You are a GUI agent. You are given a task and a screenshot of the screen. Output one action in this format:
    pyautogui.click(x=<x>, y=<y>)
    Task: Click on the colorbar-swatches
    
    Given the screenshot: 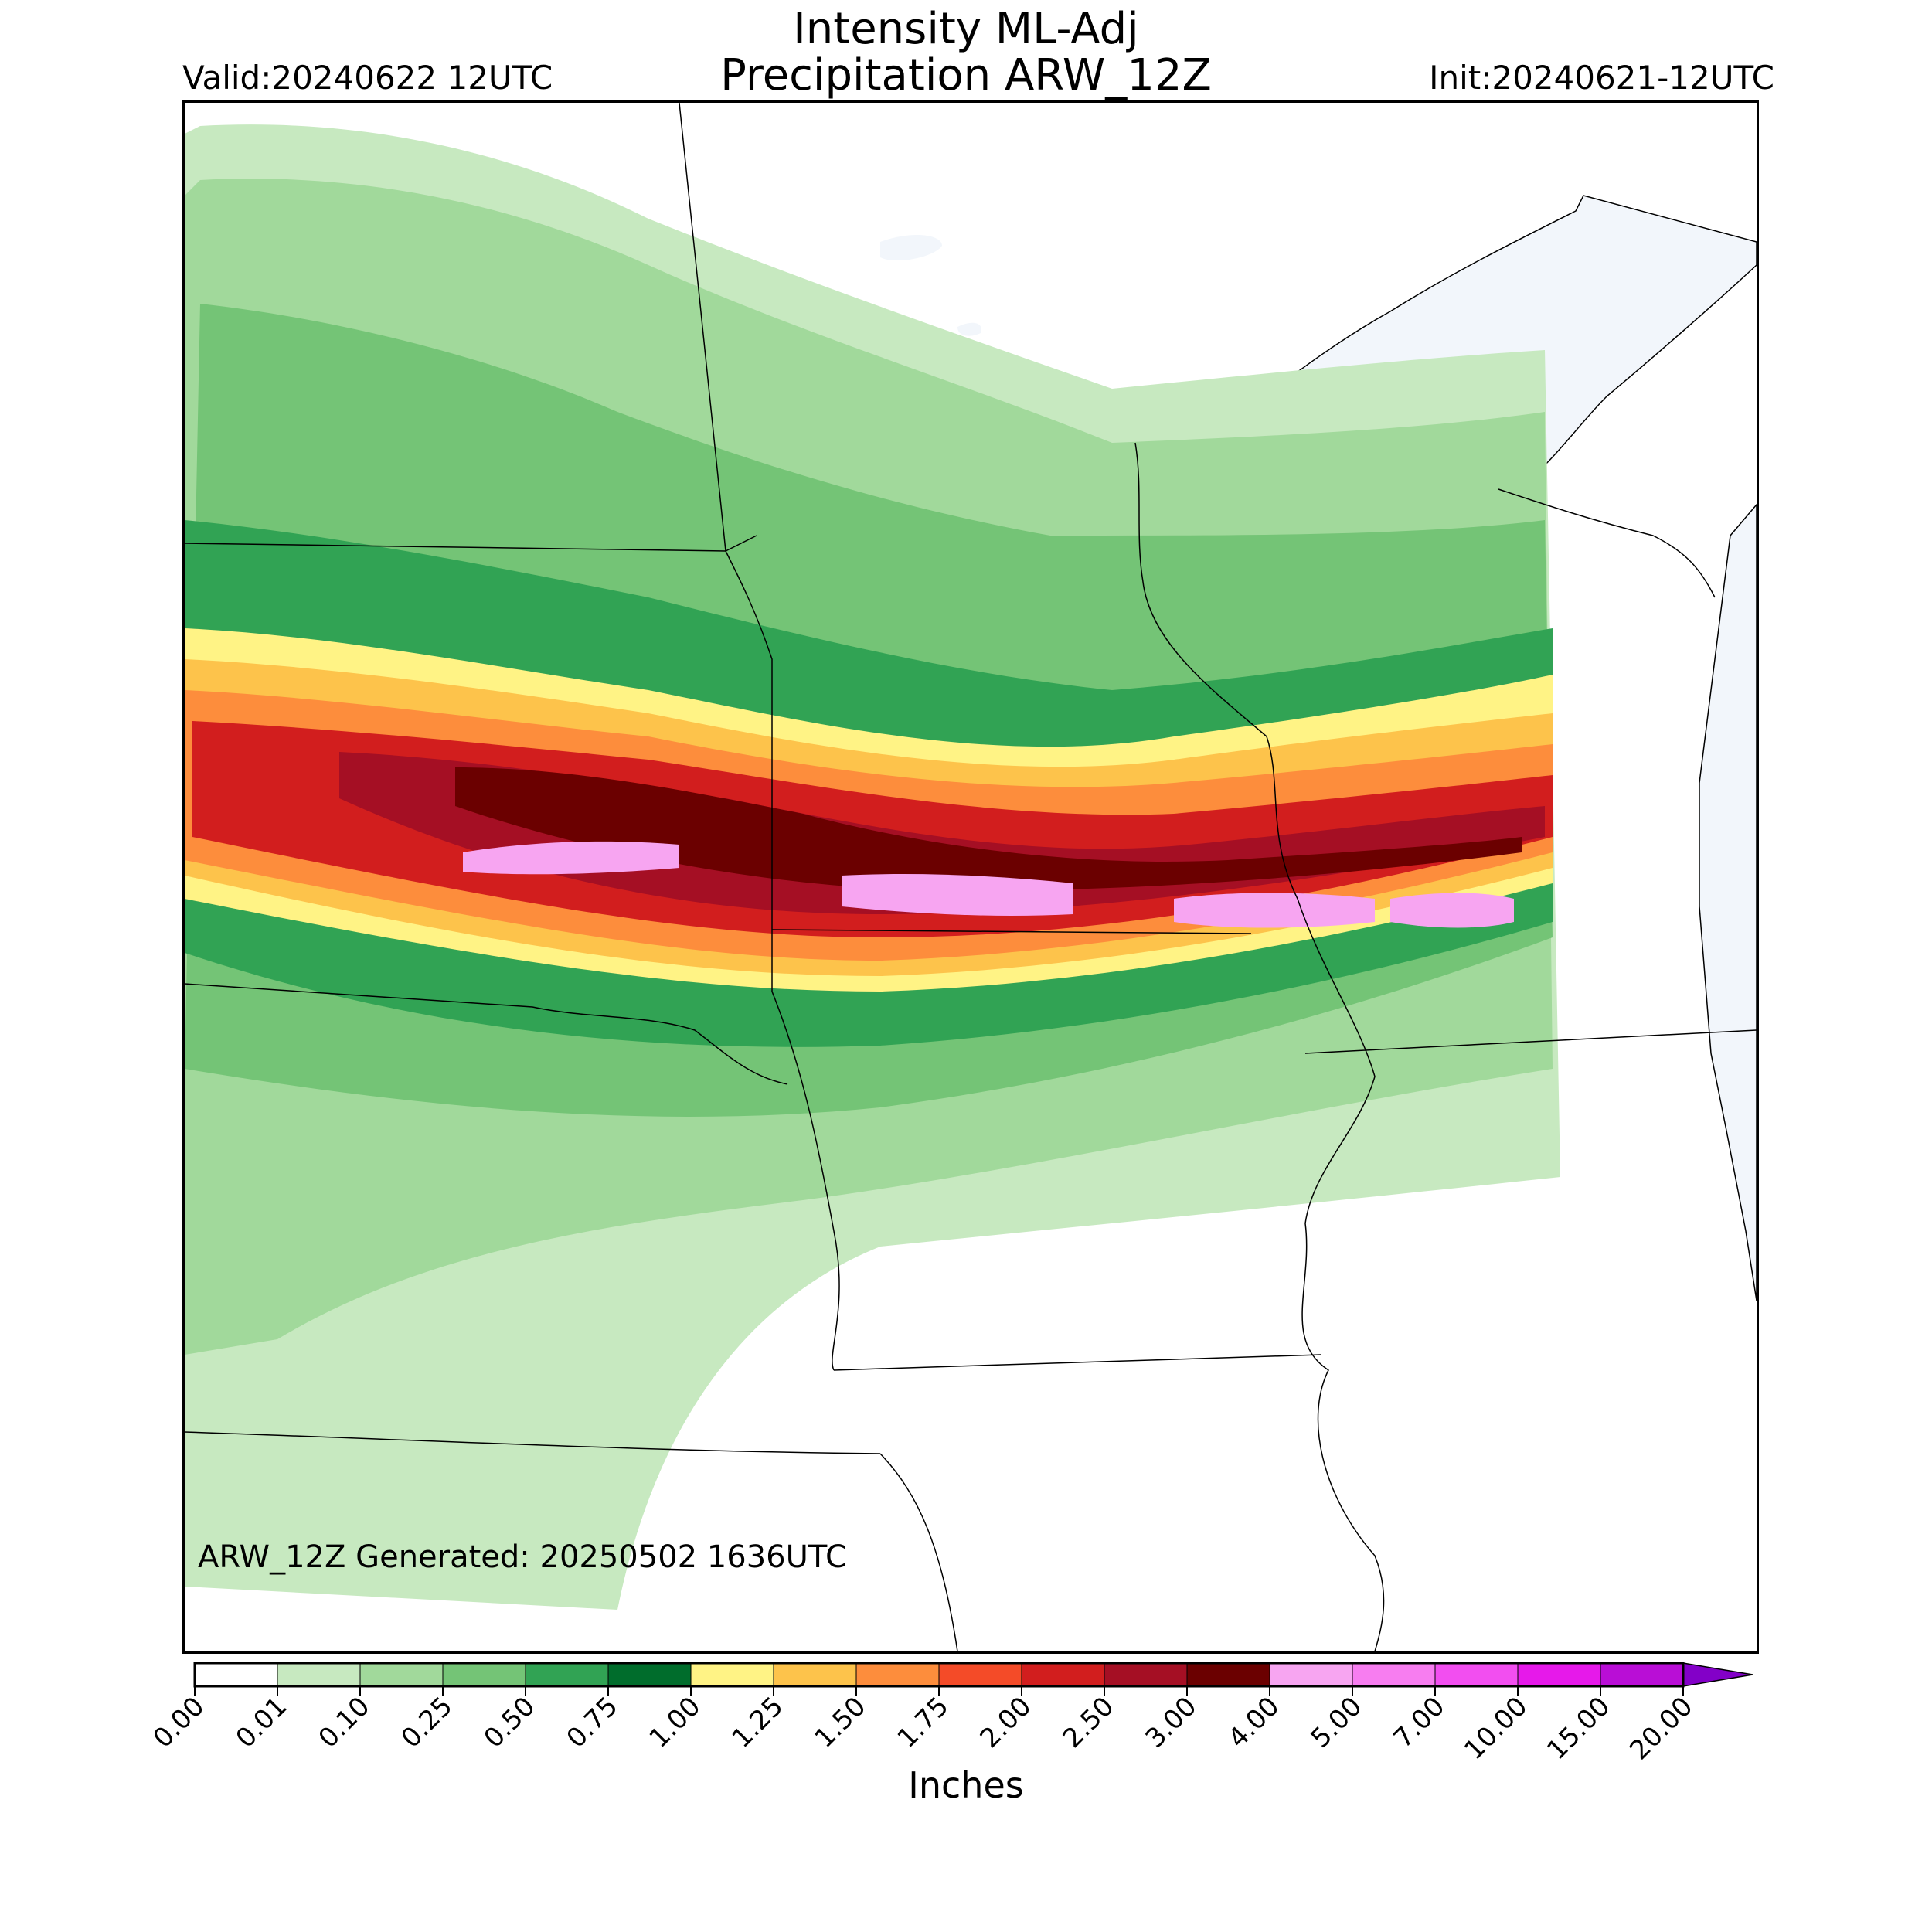 What is the action you would take?
    pyautogui.click(x=973, y=1675)
    